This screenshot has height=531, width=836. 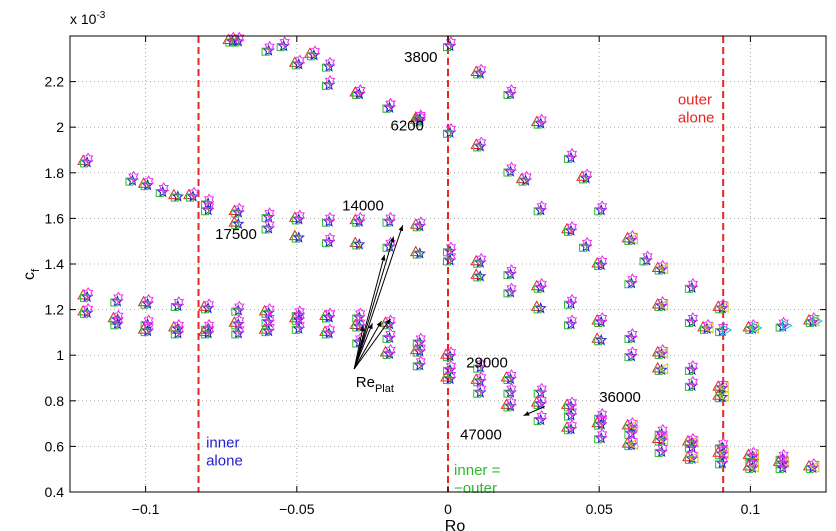 I want to click on replat-label: RePlat, so click(x=375, y=384).